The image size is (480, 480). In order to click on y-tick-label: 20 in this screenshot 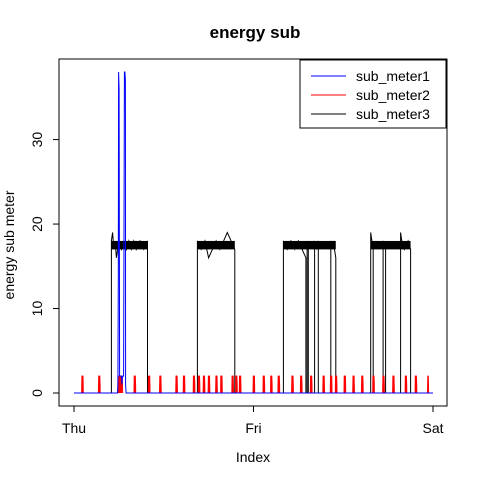, I will do `click(37, 224)`.